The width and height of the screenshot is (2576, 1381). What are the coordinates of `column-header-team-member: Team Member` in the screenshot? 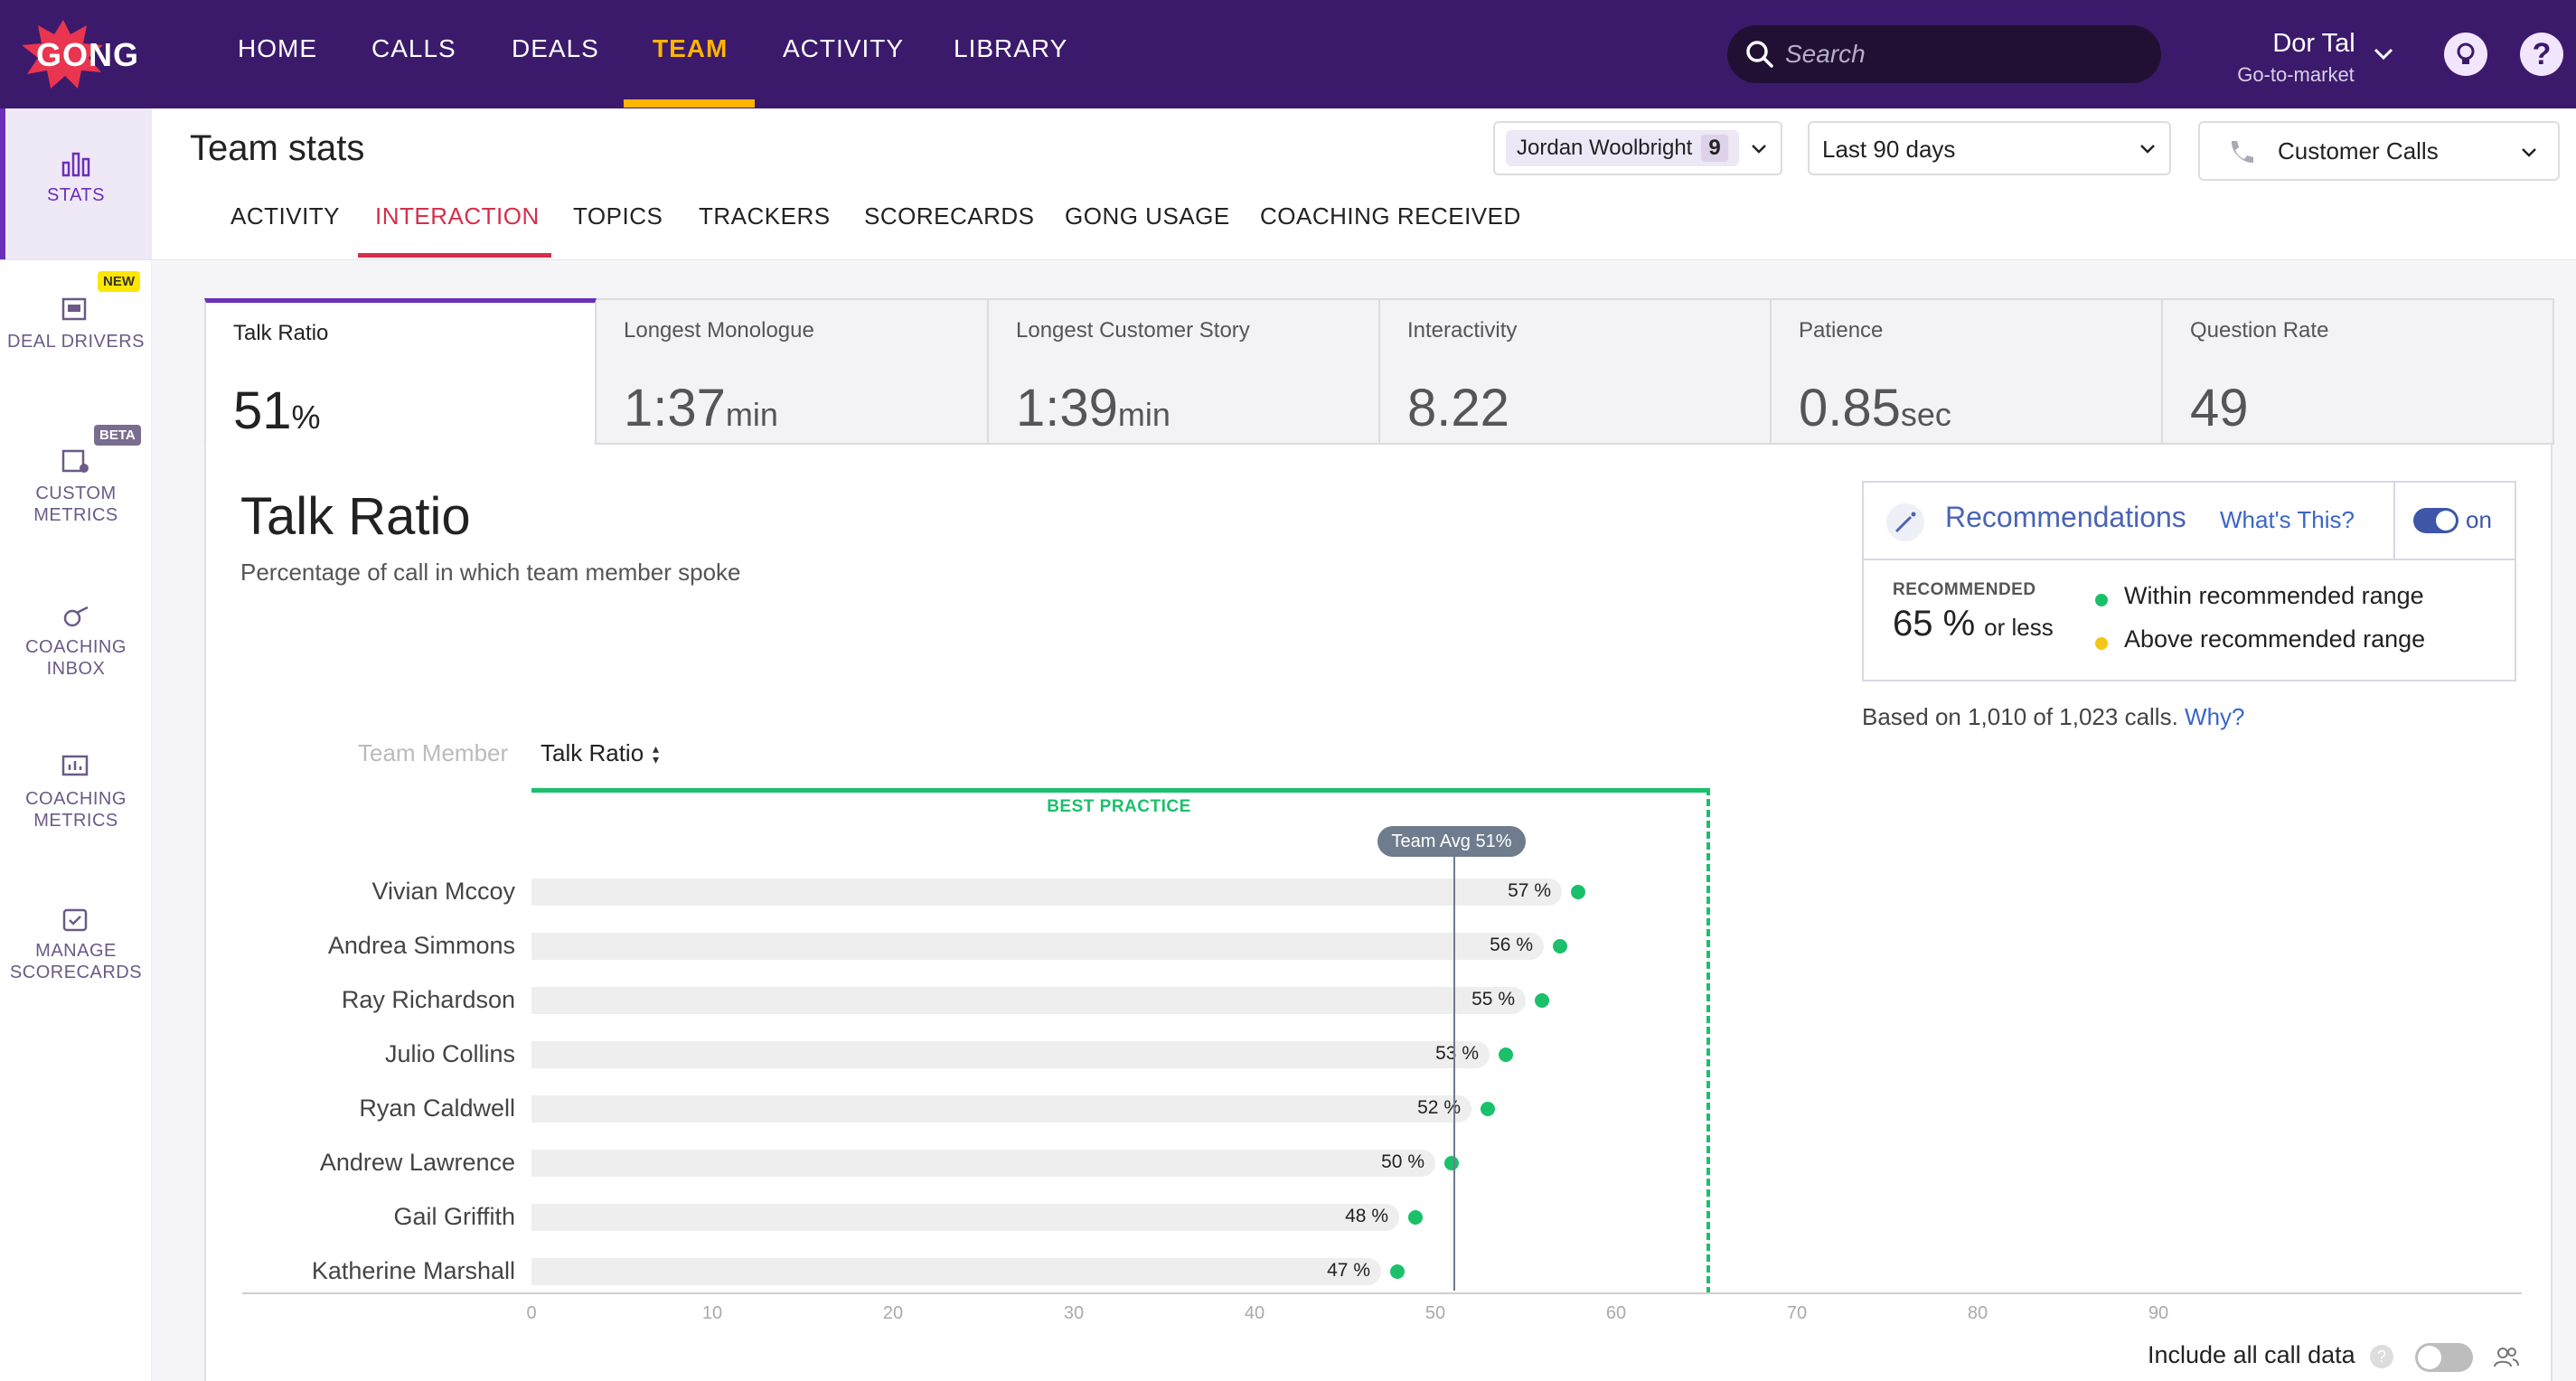 It's located at (434, 752).